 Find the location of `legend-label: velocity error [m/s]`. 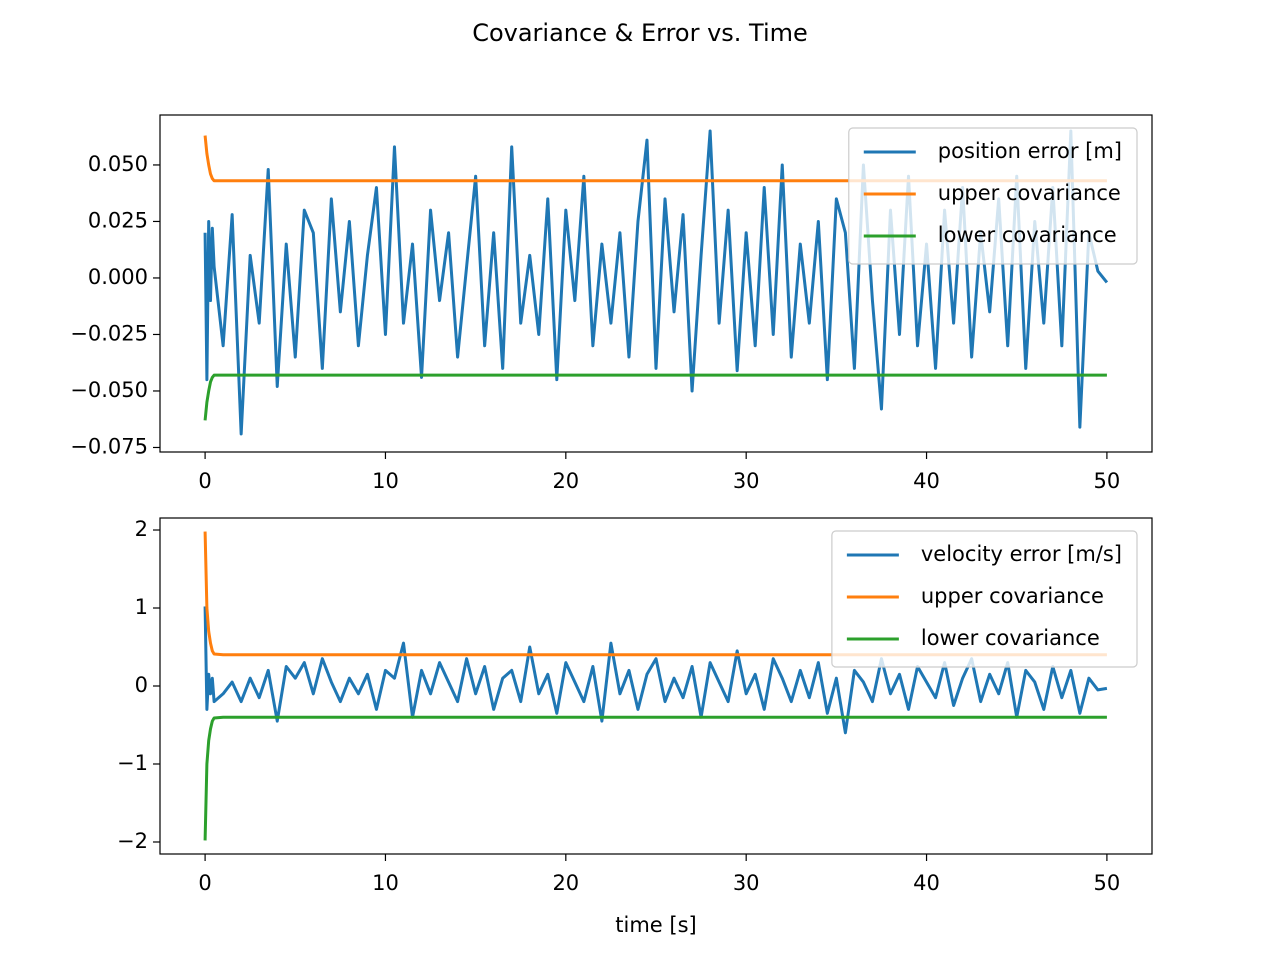

legend-label: velocity error [m/s] is located at coordinates (1021, 554).